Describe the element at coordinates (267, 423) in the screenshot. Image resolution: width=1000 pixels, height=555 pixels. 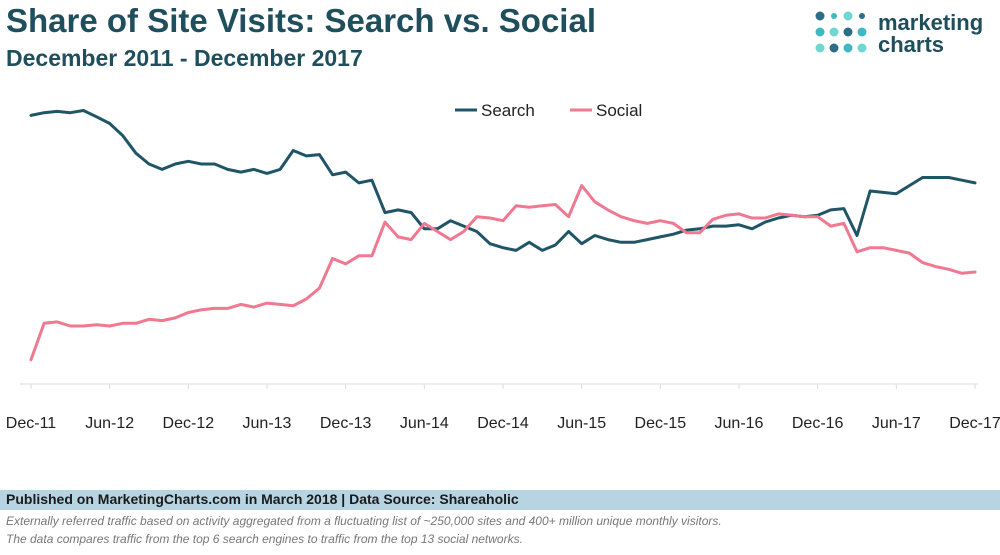
I see `x-tick-label: Jun-13` at that location.